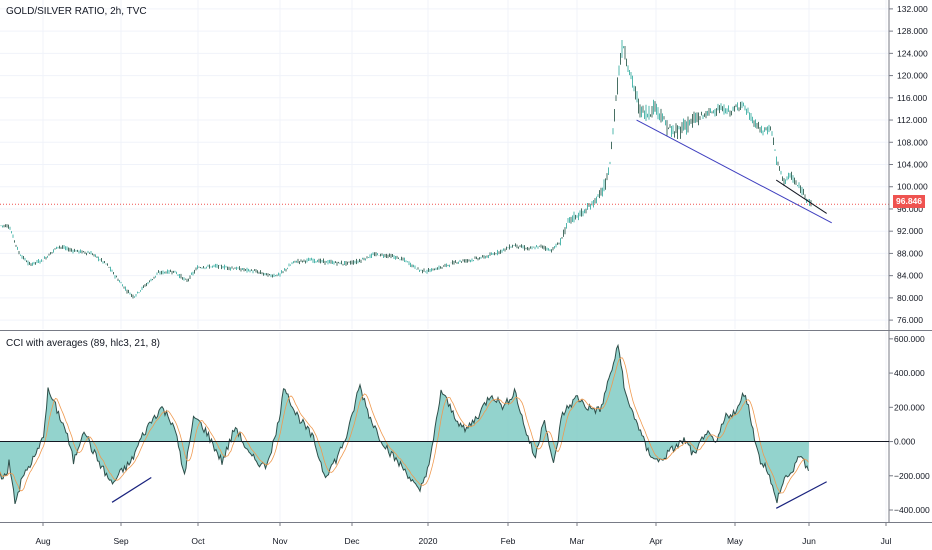  I want to click on time-tick-label: Jun, so click(809, 541).